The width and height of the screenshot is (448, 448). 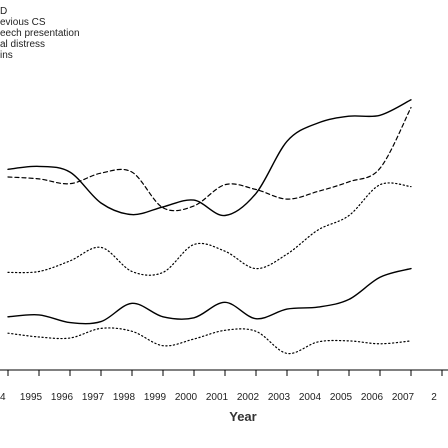 I want to click on x-tick-label: 1998, so click(x=124, y=397).